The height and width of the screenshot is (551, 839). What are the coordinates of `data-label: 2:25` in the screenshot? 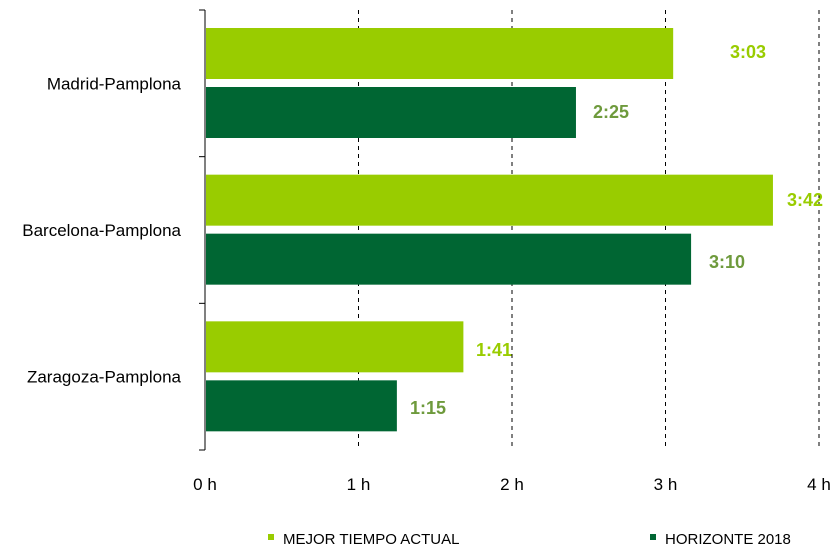 It's located at (611, 112).